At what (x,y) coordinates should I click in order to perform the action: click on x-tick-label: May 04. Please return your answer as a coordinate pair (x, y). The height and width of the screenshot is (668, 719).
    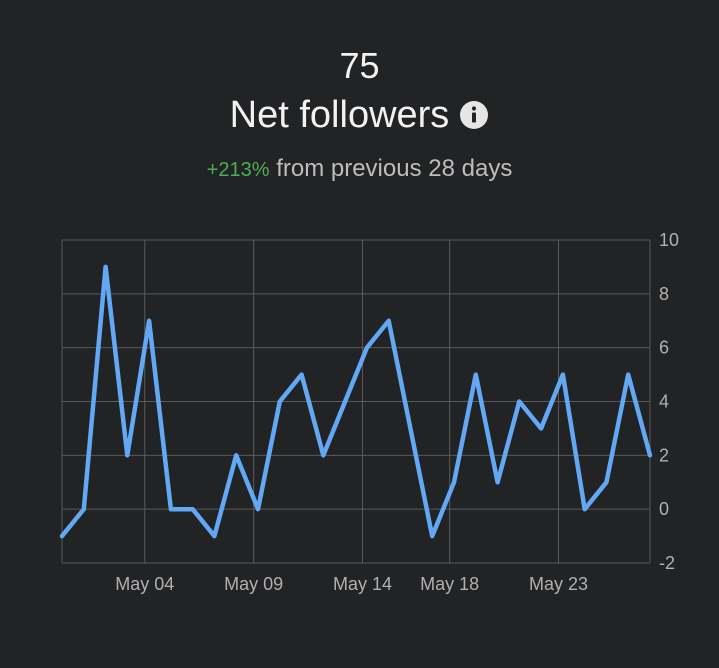
    Looking at the image, I should click on (144, 584).